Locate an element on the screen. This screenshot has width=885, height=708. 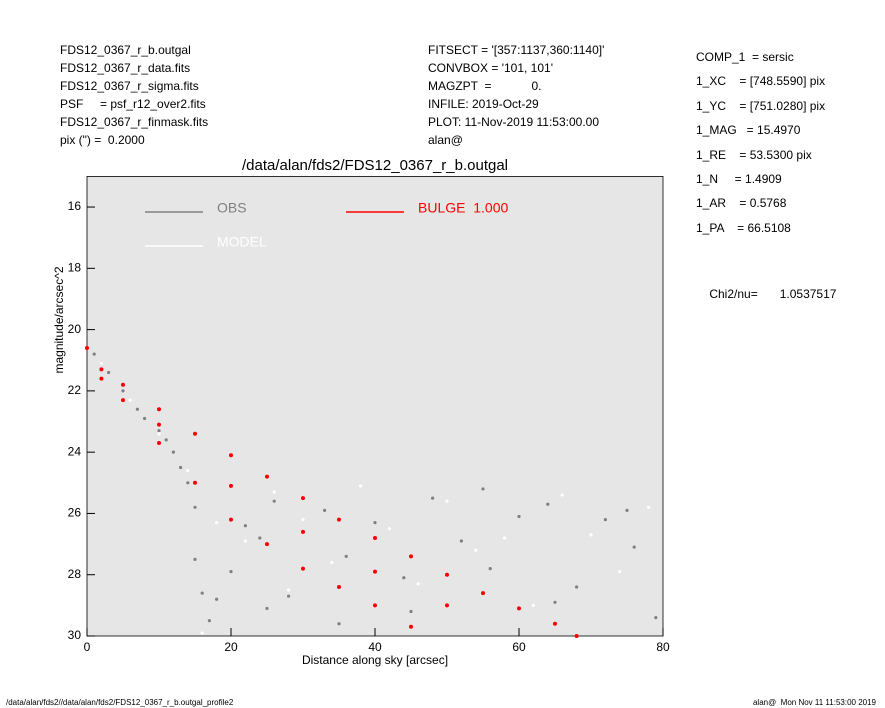
y-tick-label: 16 is located at coordinates (75, 206).